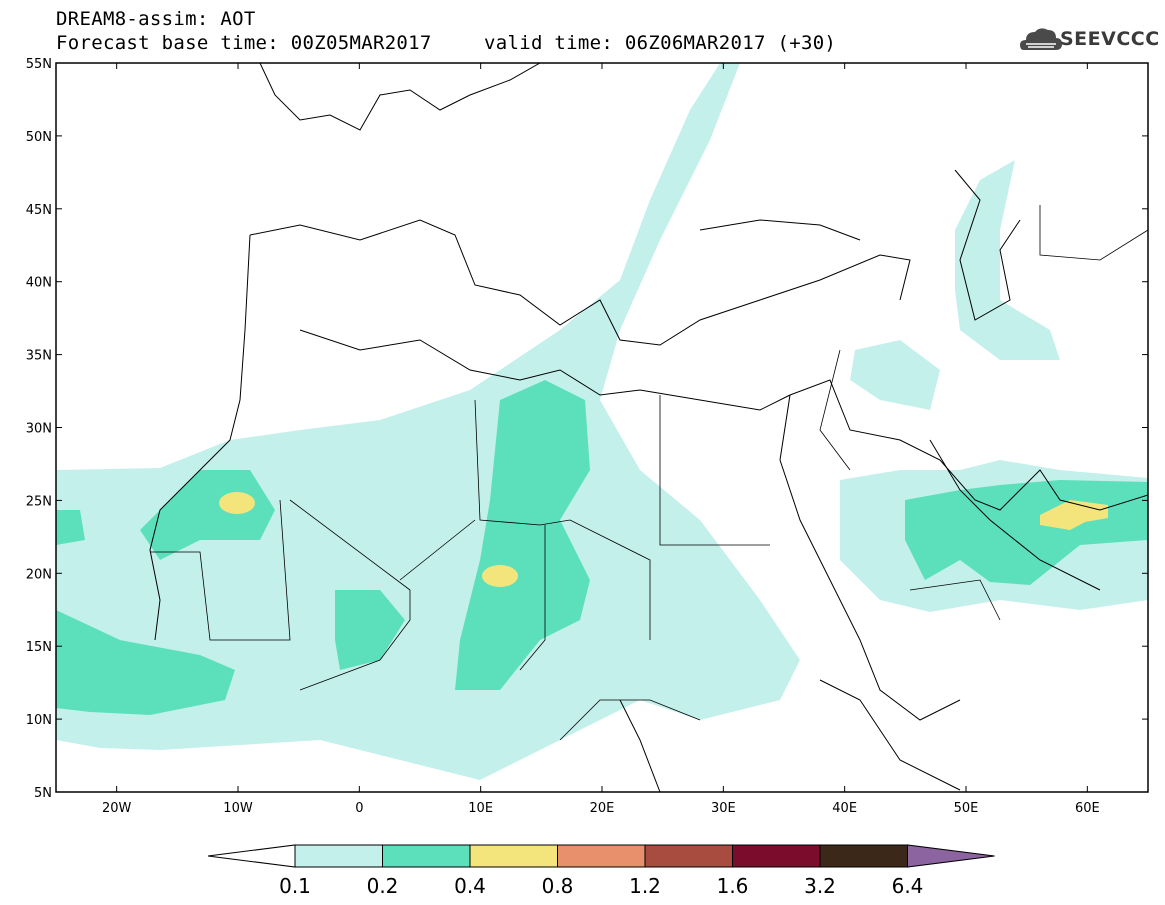 Image resolution: width=1165 pixels, height=905 pixels. What do you see at coordinates (601, 871) in the screenshot?
I see `colorbar: 0.1 0.2 0.4 0.8 1.2 1.6 3.2 6.4` at bounding box center [601, 871].